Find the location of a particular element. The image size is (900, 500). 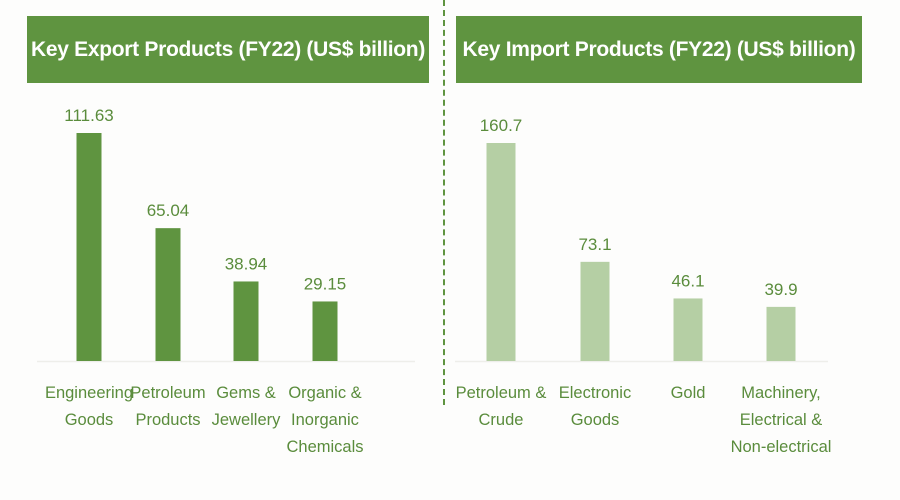

export-value-label: 65.04 is located at coordinates (168, 210).